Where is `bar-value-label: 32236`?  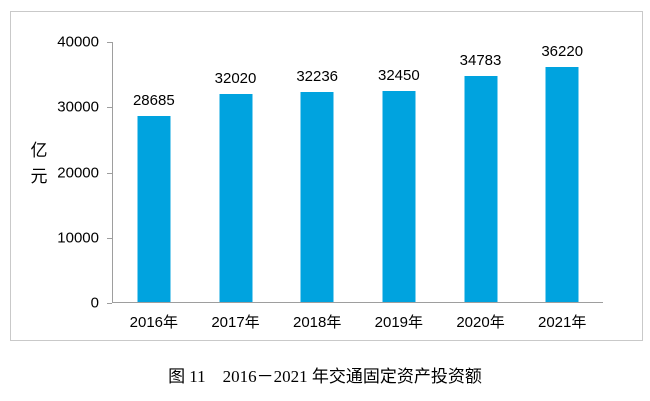 bar-value-label: 32236 is located at coordinates (317, 77).